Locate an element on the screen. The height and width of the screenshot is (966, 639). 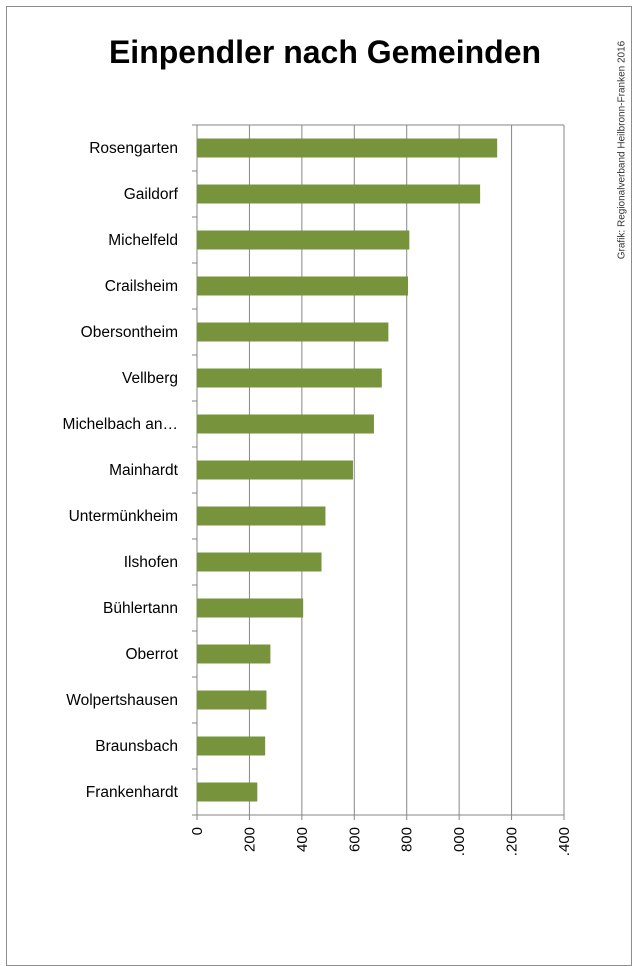
category-label-7: Mainhardt is located at coordinates (144, 470).